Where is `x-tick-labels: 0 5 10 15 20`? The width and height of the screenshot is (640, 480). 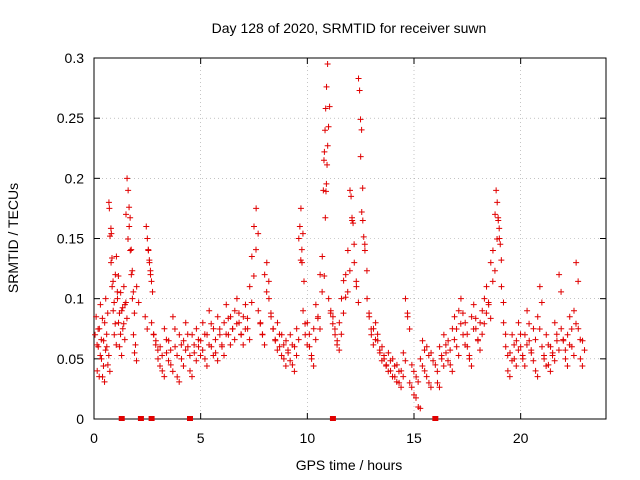 x-tick-labels: 0 5 10 15 20 is located at coordinates (309, 438).